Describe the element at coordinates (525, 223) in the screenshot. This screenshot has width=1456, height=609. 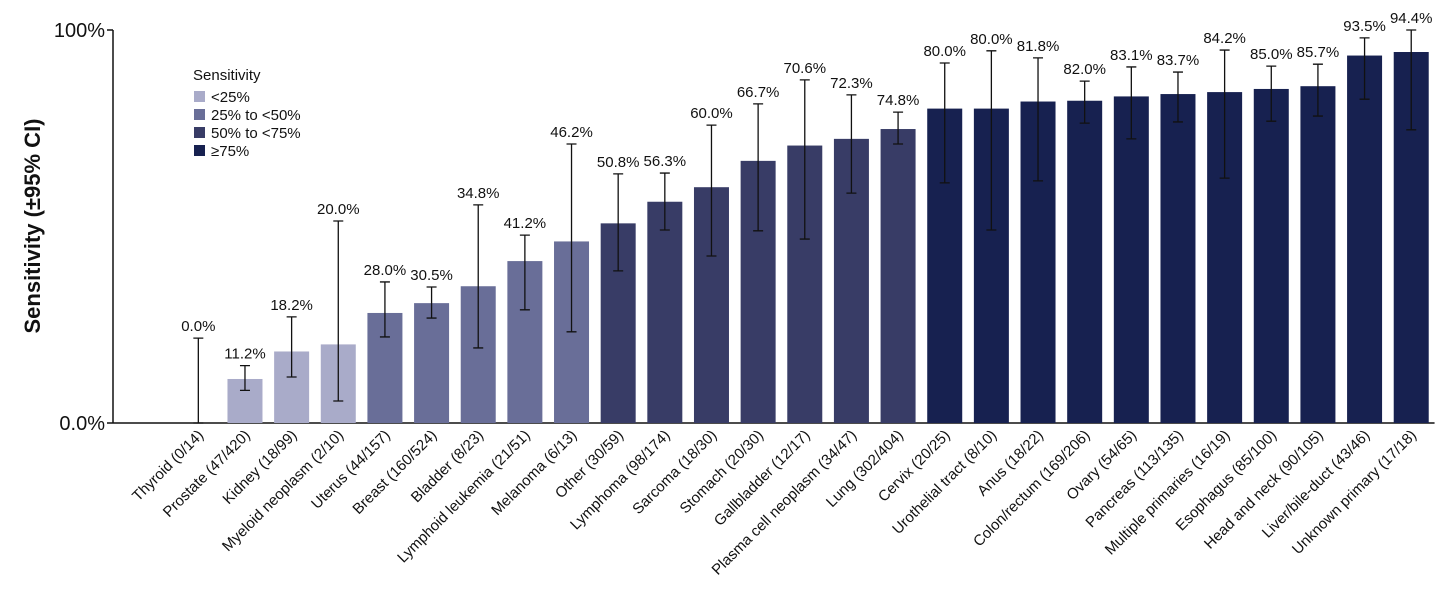
I see `value-label: 41.2%` at that location.